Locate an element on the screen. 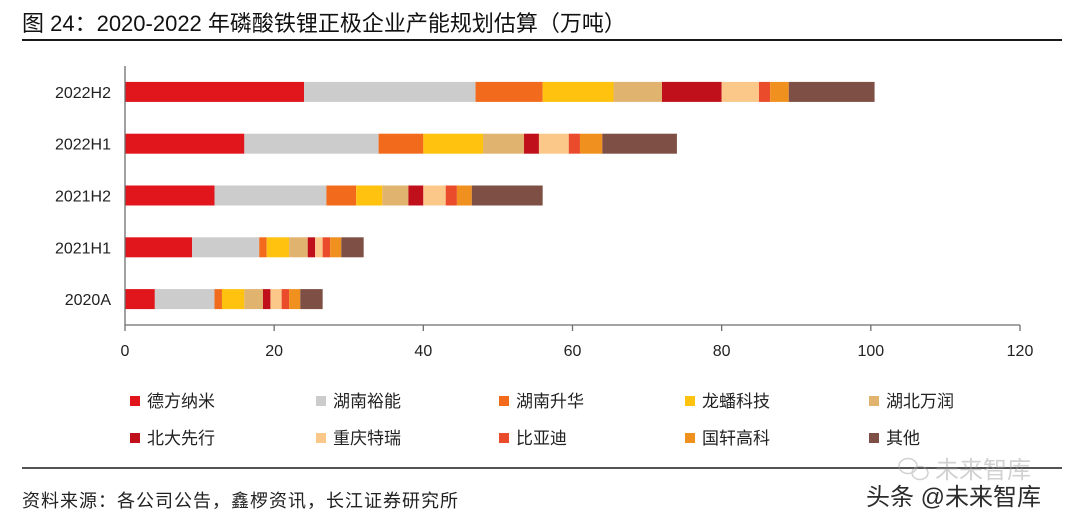 The height and width of the screenshot is (522, 1080). legend-item: 龙蟠科技 is located at coordinates (727, 401).